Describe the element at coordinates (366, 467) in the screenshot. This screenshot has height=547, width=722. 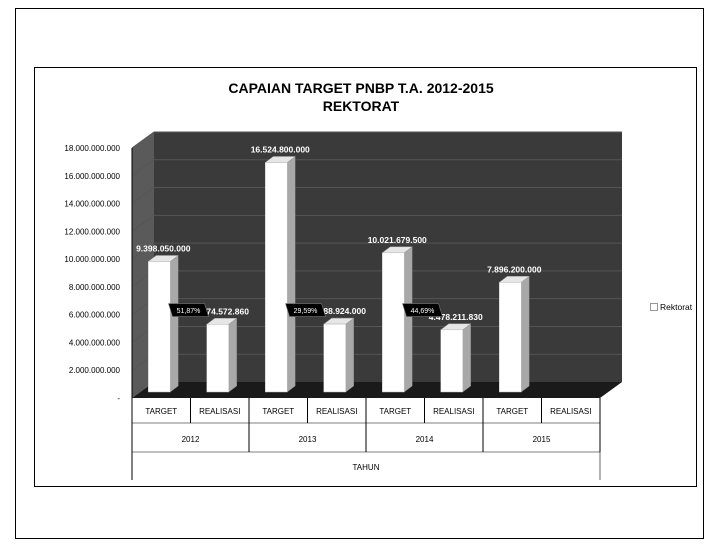
I see `x-axis-title: TAHUN` at that location.